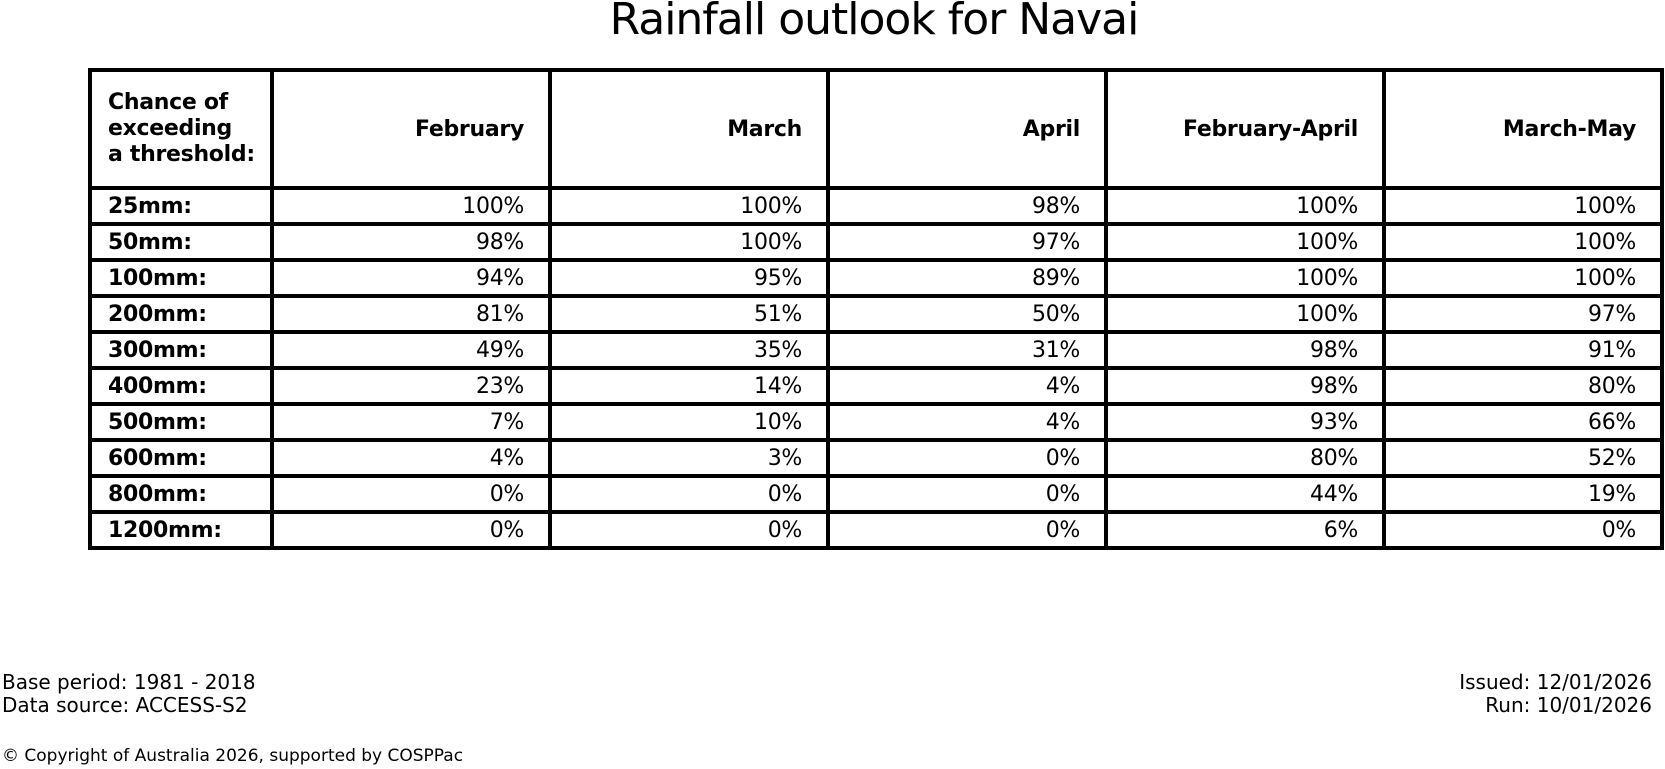  I want to click on value-cell: 6%, so click(1245, 530).